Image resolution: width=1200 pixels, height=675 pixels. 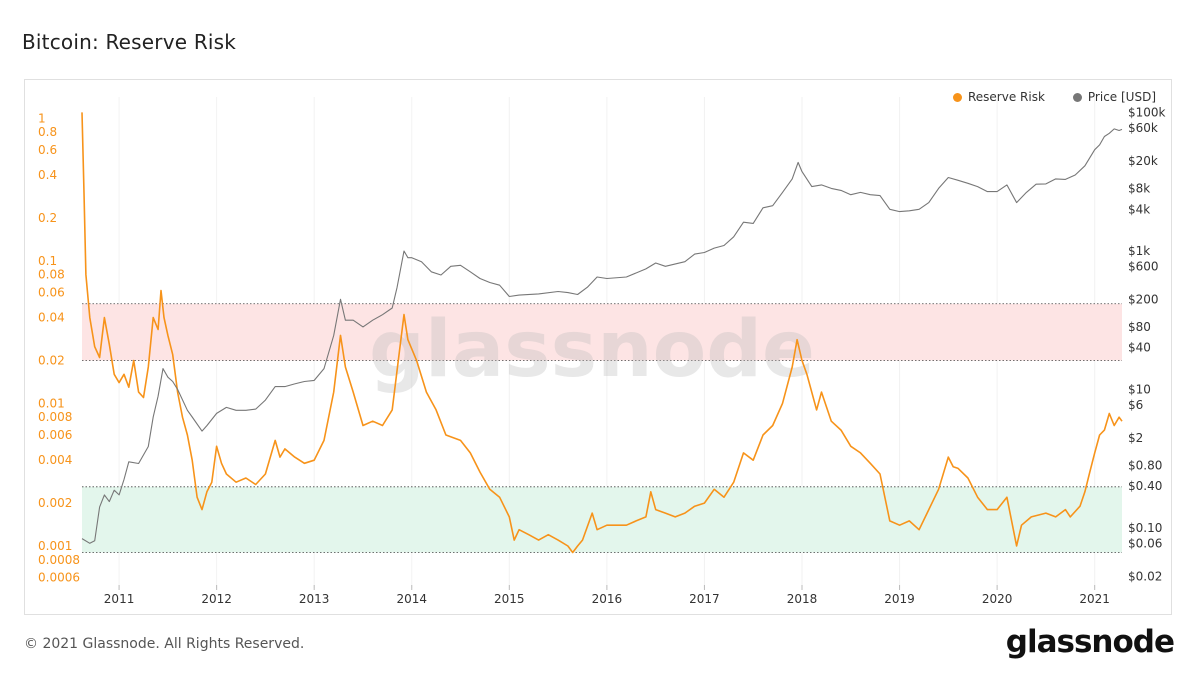 I want to click on sell-zone-band, so click(x=602, y=332).